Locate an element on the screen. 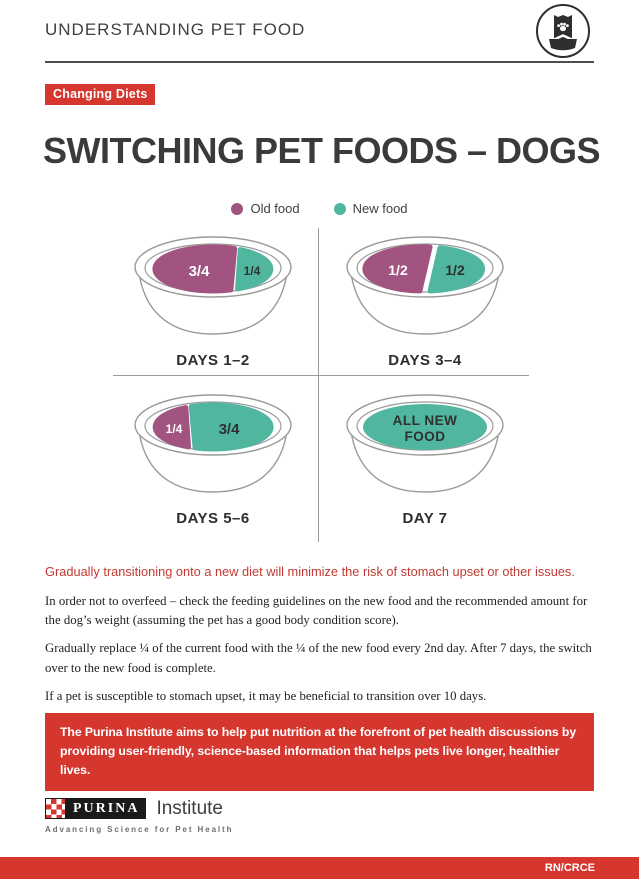  portion-label-new-line2: FOOD is located at coordinates (425, 436).